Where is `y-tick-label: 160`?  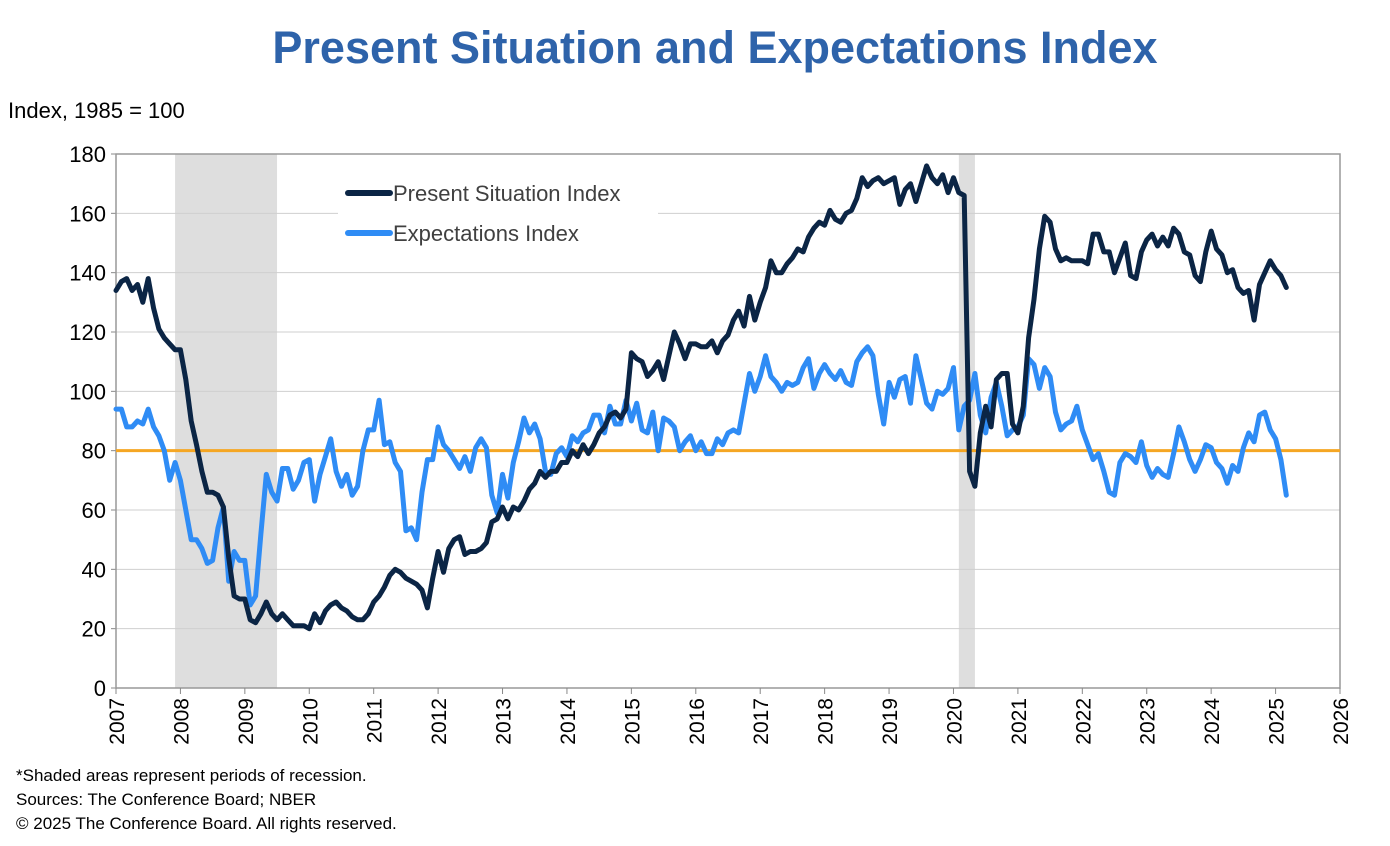
y-tick-label: 160 is located at coordinates (87, 213).